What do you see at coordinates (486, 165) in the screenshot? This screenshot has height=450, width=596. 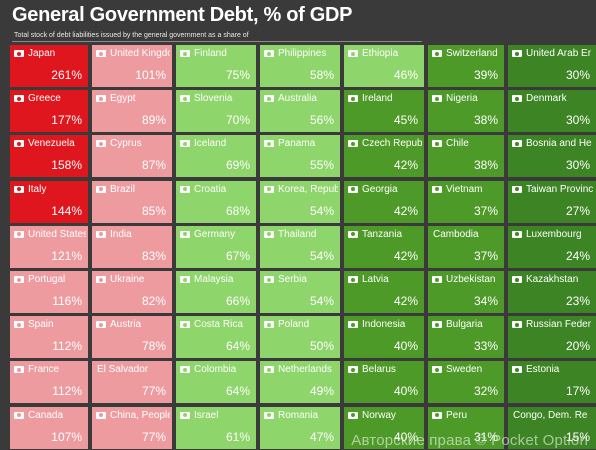 I see `debt-value: 38%` at bounding box center [486, 165].